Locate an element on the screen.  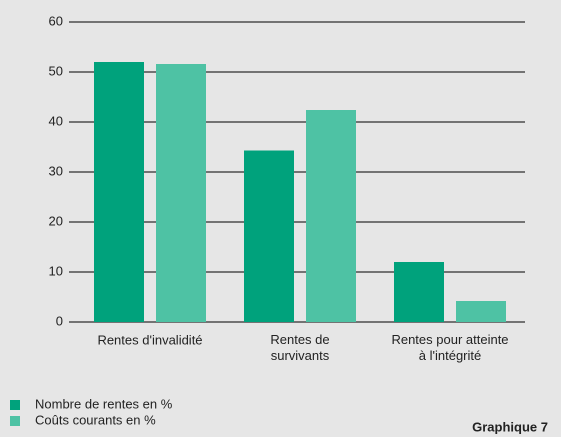
legend-label: Nombre de rentes en % is located at coordinates (104, 403).